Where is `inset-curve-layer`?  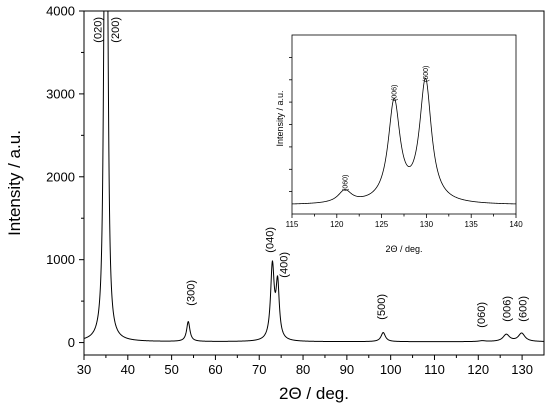 inset-curve-layer is located at coordinates (404, 141).